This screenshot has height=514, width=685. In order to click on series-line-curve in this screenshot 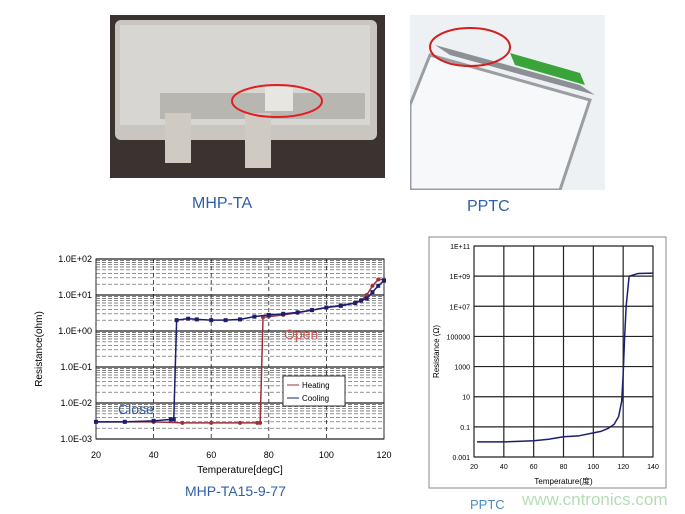, I will do `click(565, 357)`.